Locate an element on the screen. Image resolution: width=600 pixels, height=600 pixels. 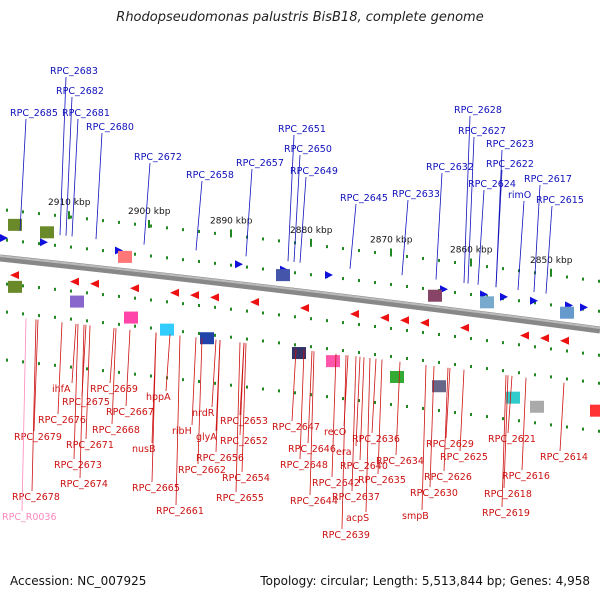
bottom-gene-label: RPC_2629 is located at coordinates (450, 444).